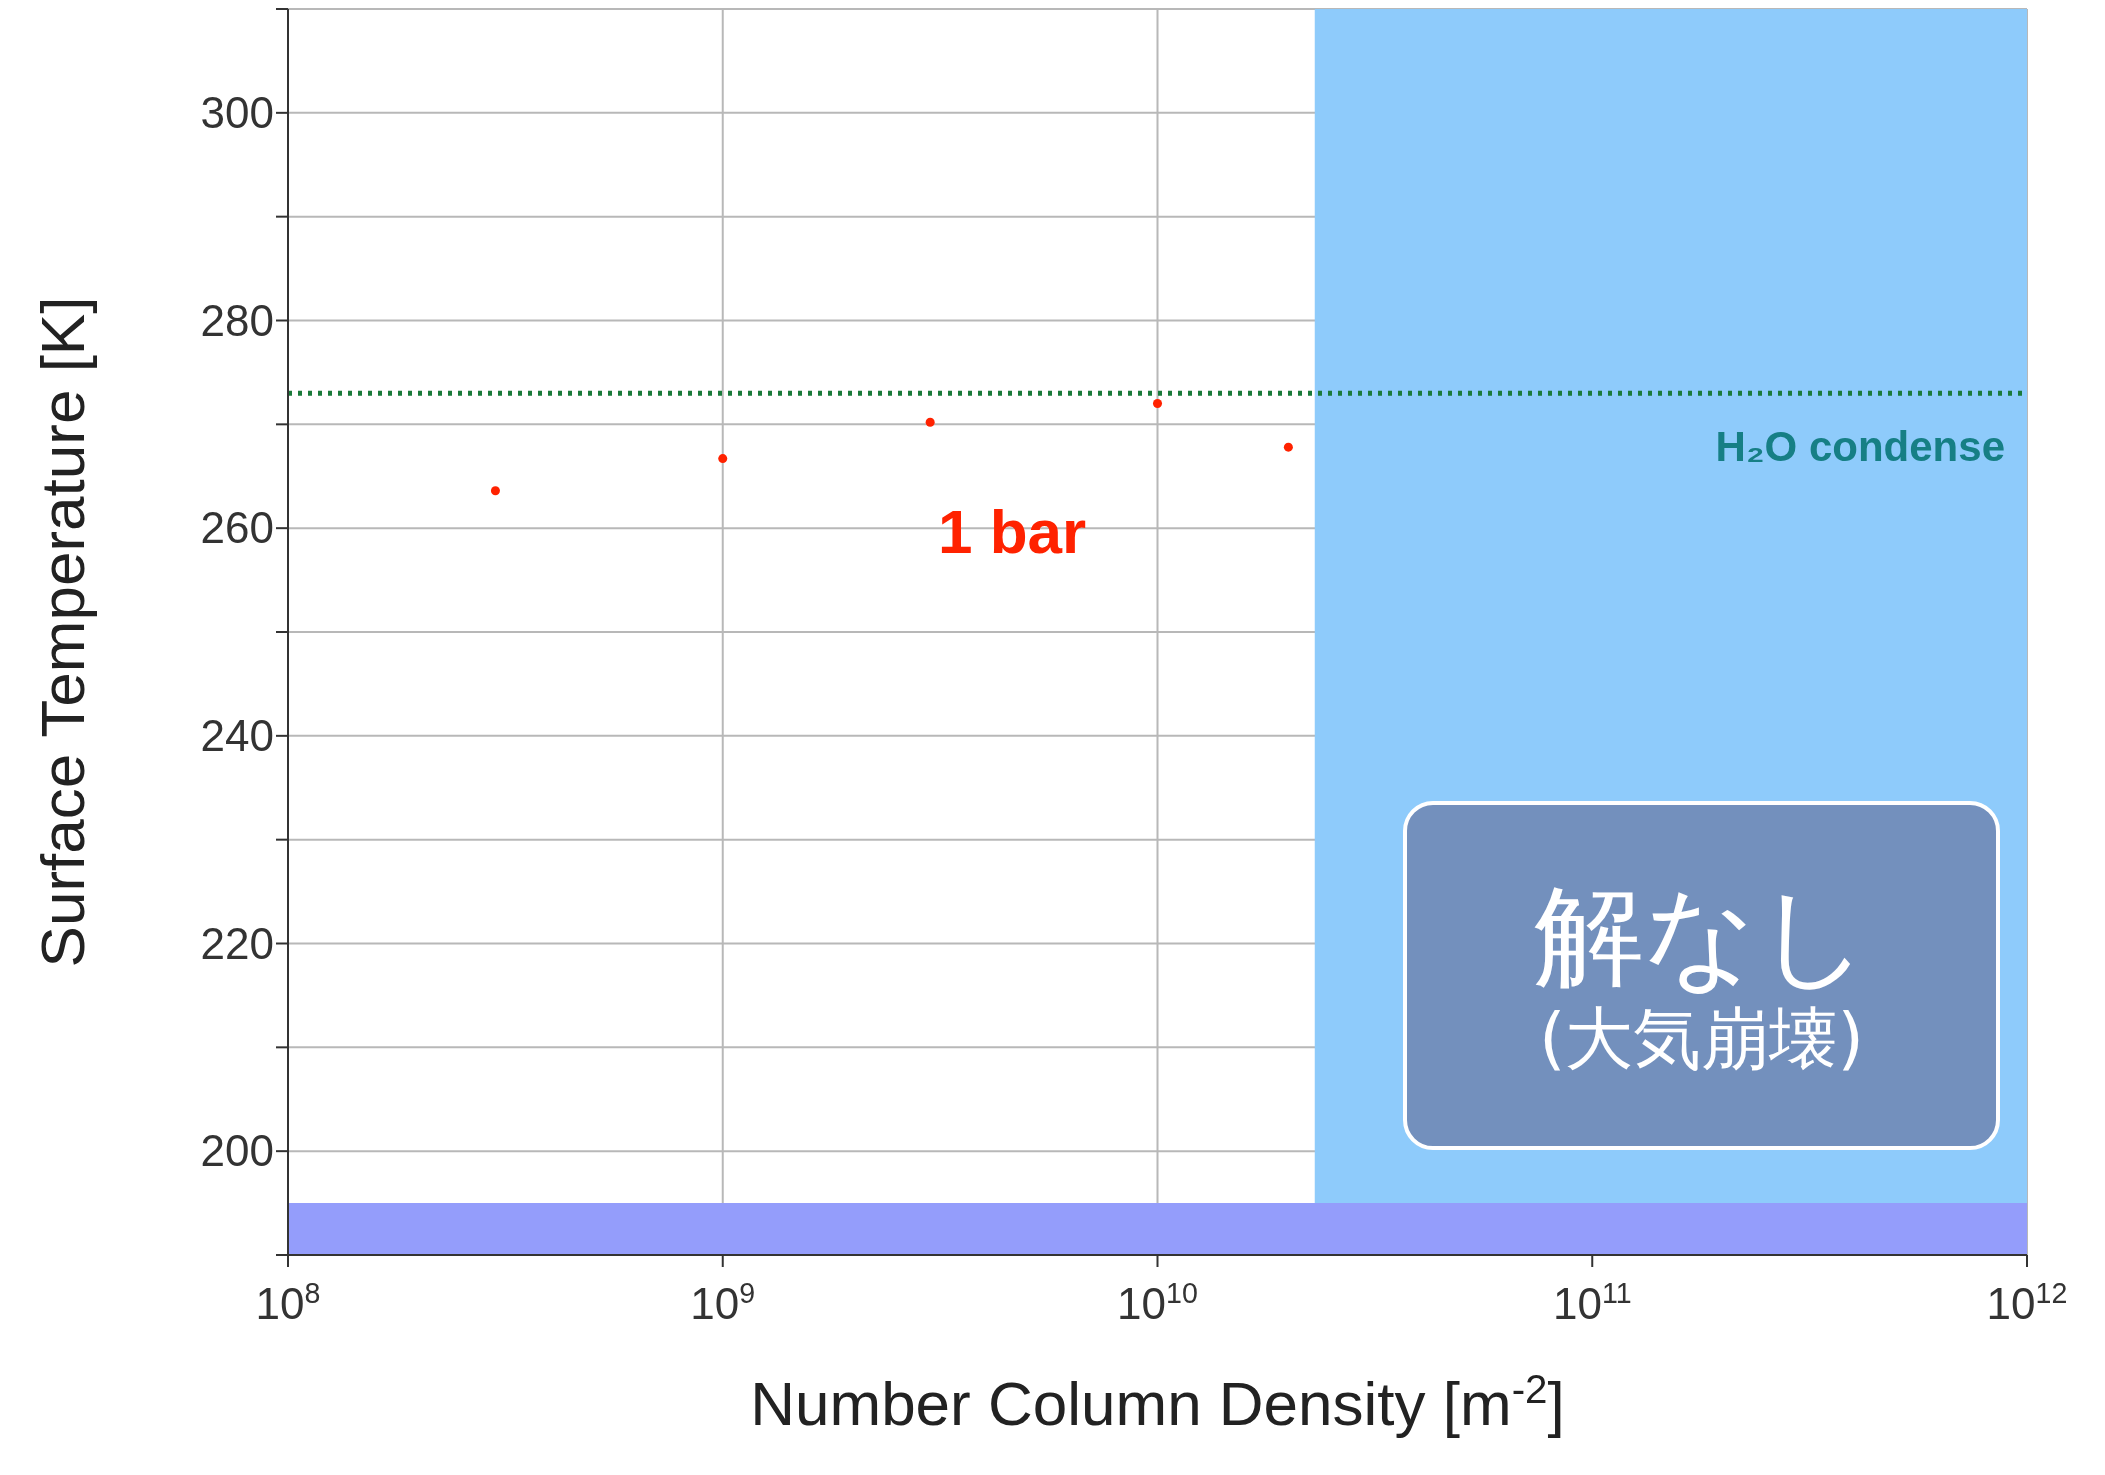 The image size is (2105, 1475). Describe the element at coordinates (723, 1302) in the screenshot. I see `x-tick-label: 10$^{9}$` at that location.